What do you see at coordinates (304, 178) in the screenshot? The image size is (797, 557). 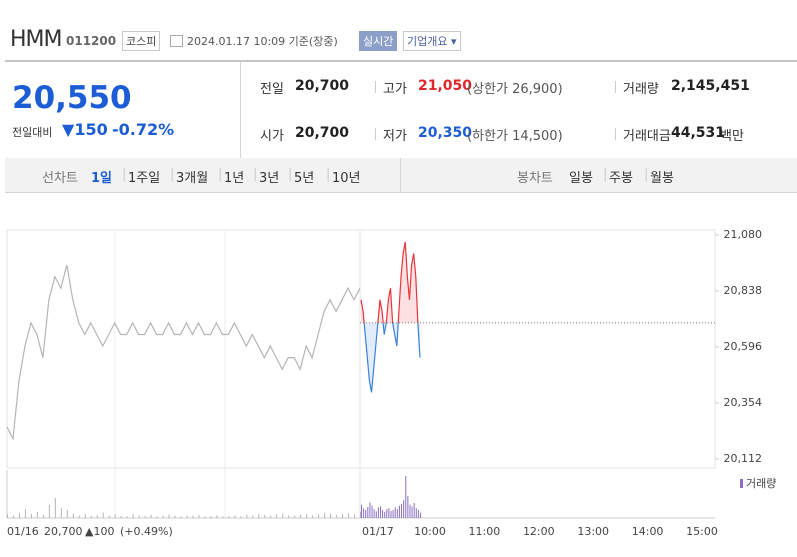 I see `period-tab: 5년` at bounding box center [304, 178].